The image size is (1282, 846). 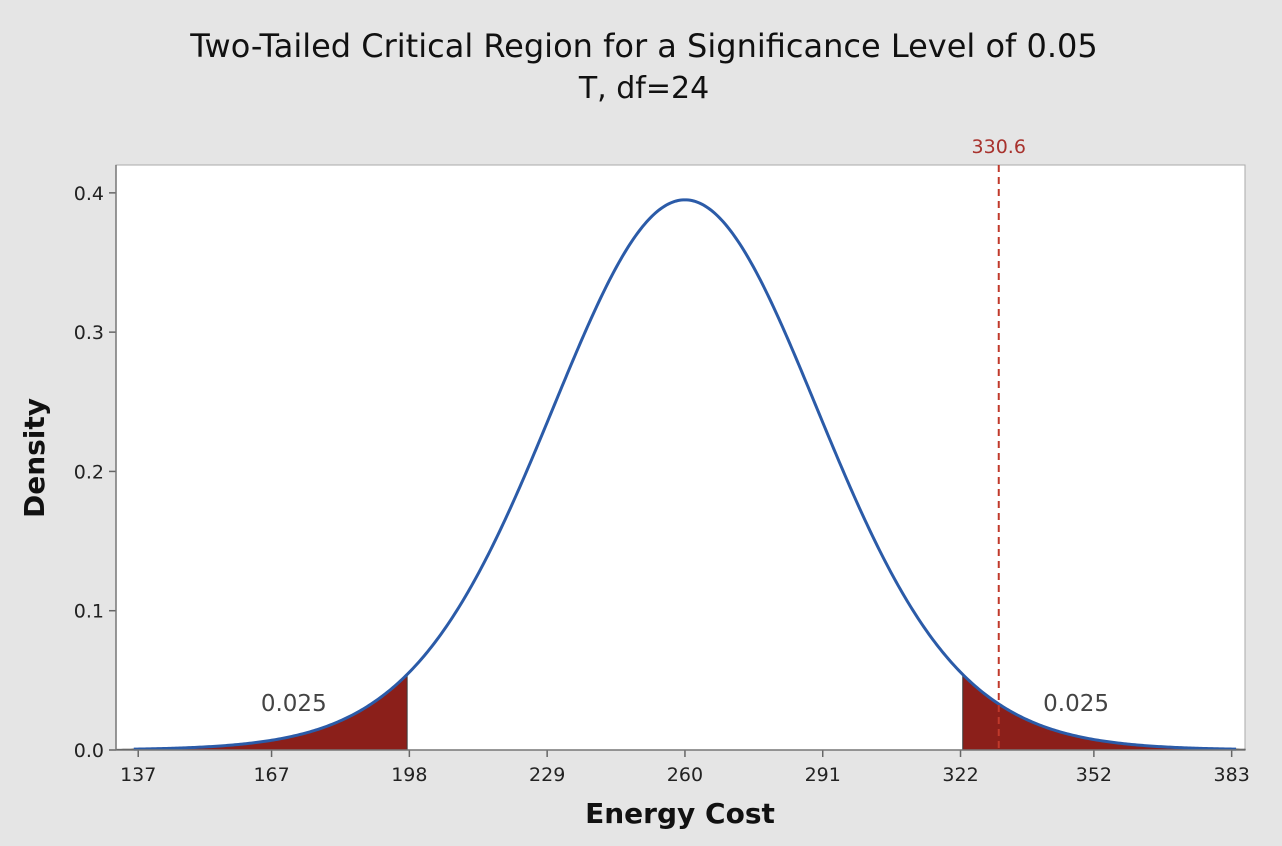 What do you see at coordinates (1094, 775) in the screenshot?
I see `x-tick-label: 352` at bounding box center [1094, 775].